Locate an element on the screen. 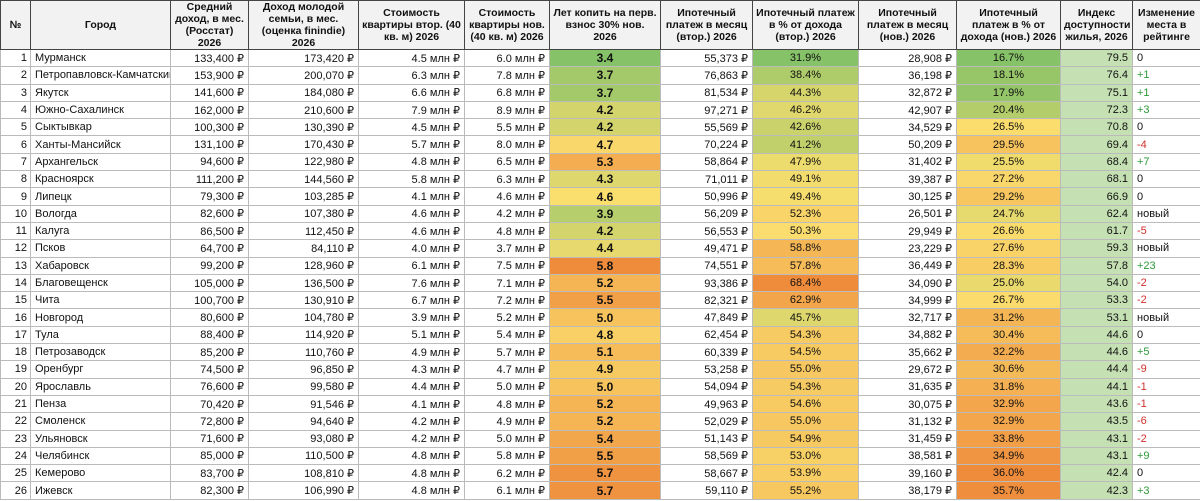 This screenshot has height=501, width=1200. share-secondary-cell: 55.0% is located at coordinates (805, 421).